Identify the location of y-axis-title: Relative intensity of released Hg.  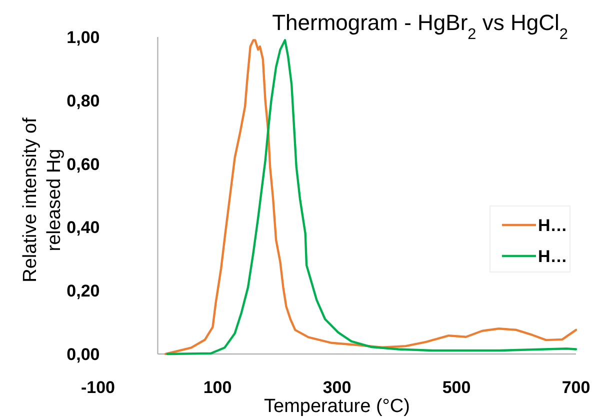
(42, 199).